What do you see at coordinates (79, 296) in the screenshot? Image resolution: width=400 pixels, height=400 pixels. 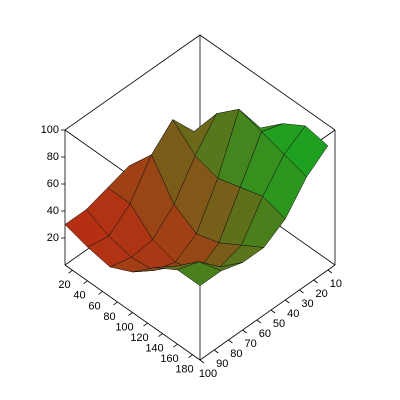 I see `x-tick-label: 40` at bounding box center [79, 296].